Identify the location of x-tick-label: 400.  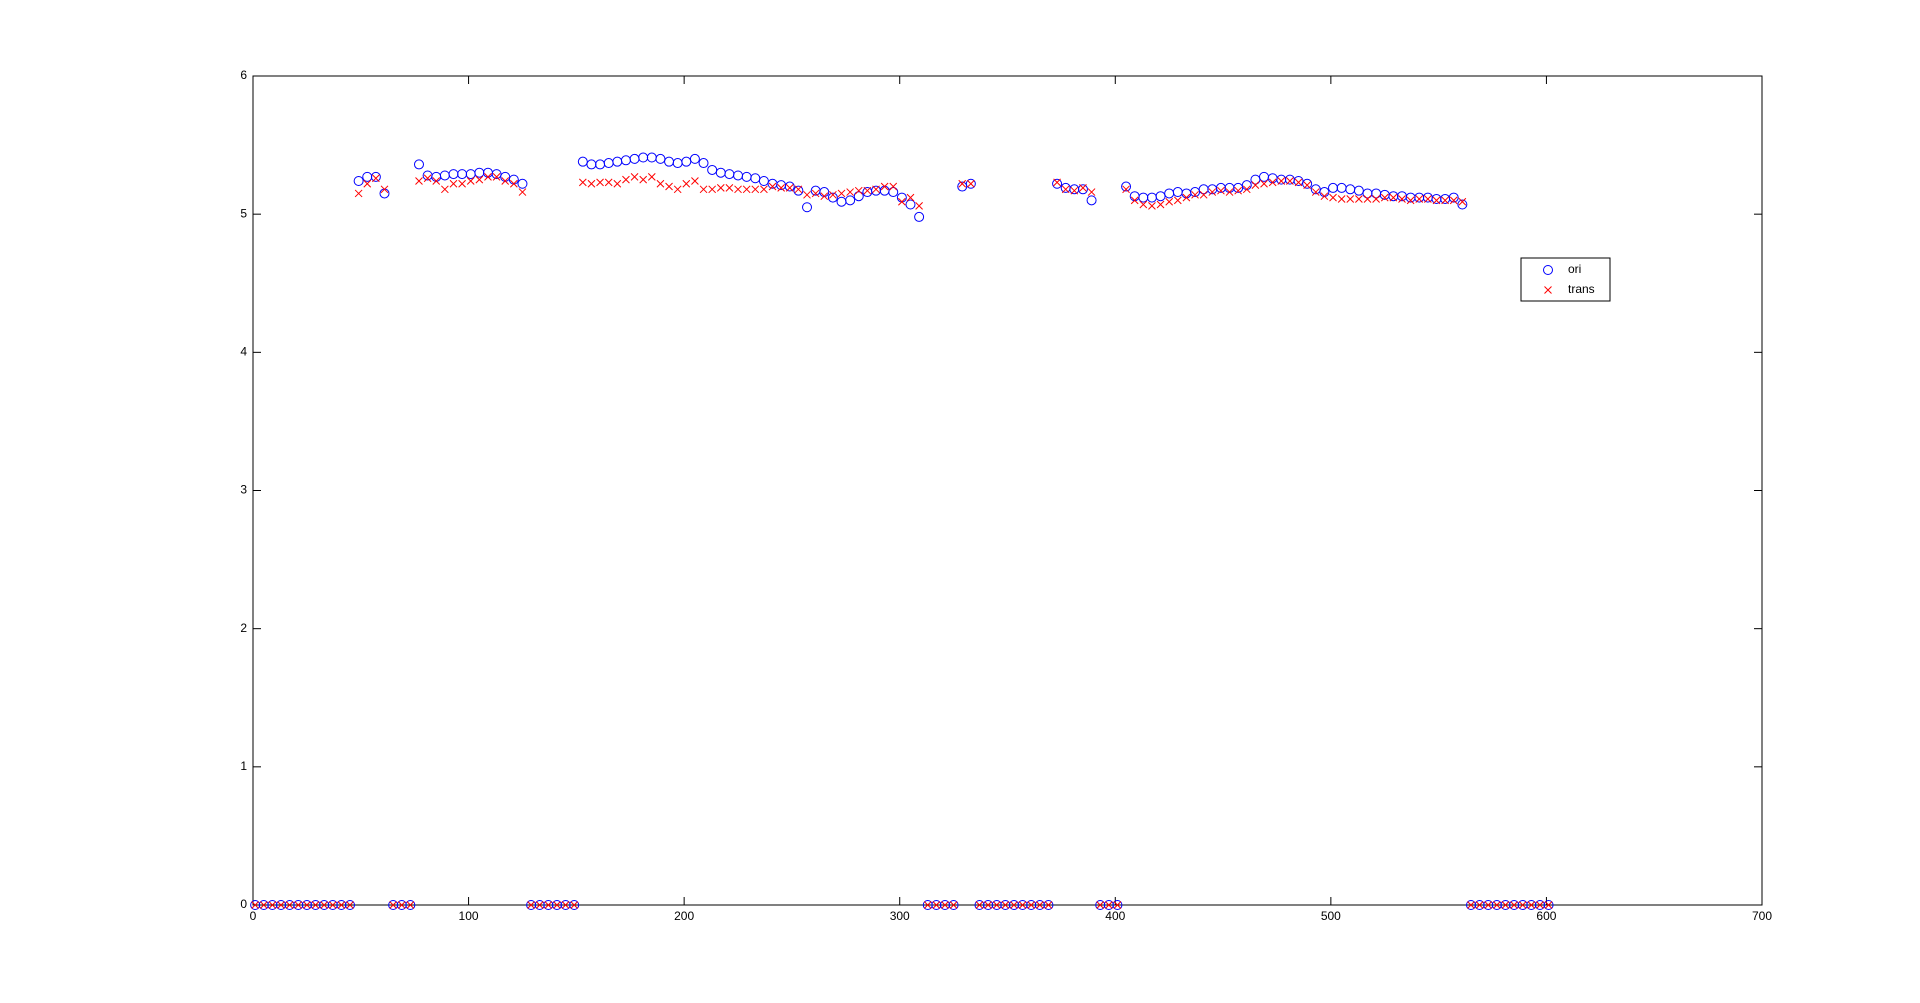
(1115, 916).